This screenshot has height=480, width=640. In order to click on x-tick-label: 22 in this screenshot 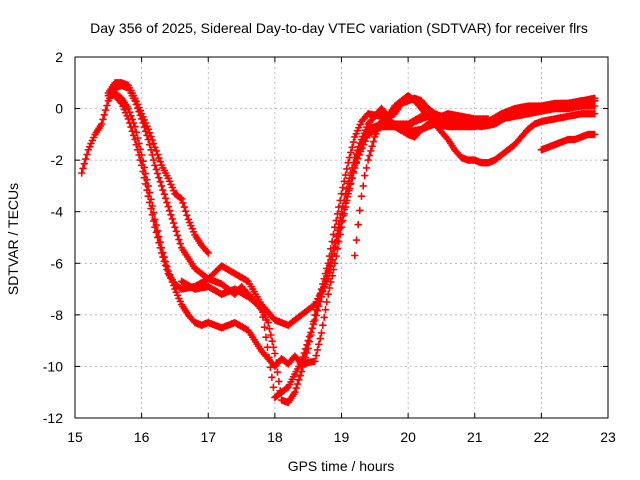, I will do `click(542, 437)`.